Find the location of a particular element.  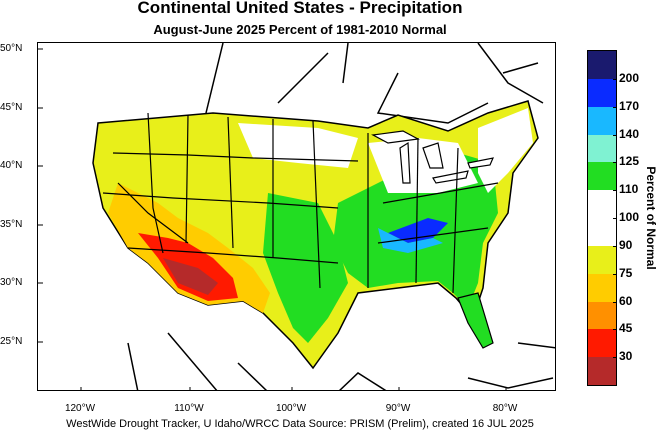

ohio-valley-blue is located at coordinates (418, 230).